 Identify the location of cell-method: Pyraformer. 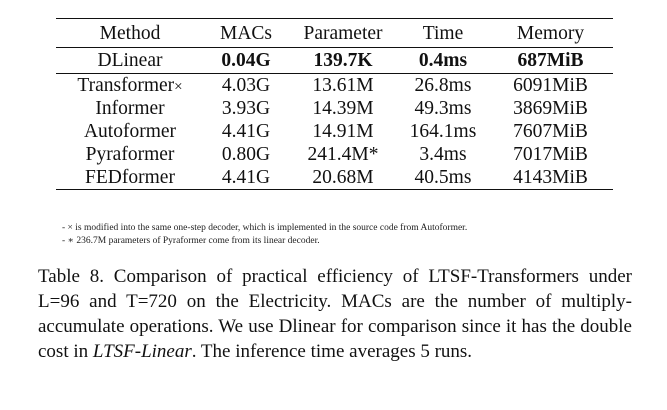
(130, 154).